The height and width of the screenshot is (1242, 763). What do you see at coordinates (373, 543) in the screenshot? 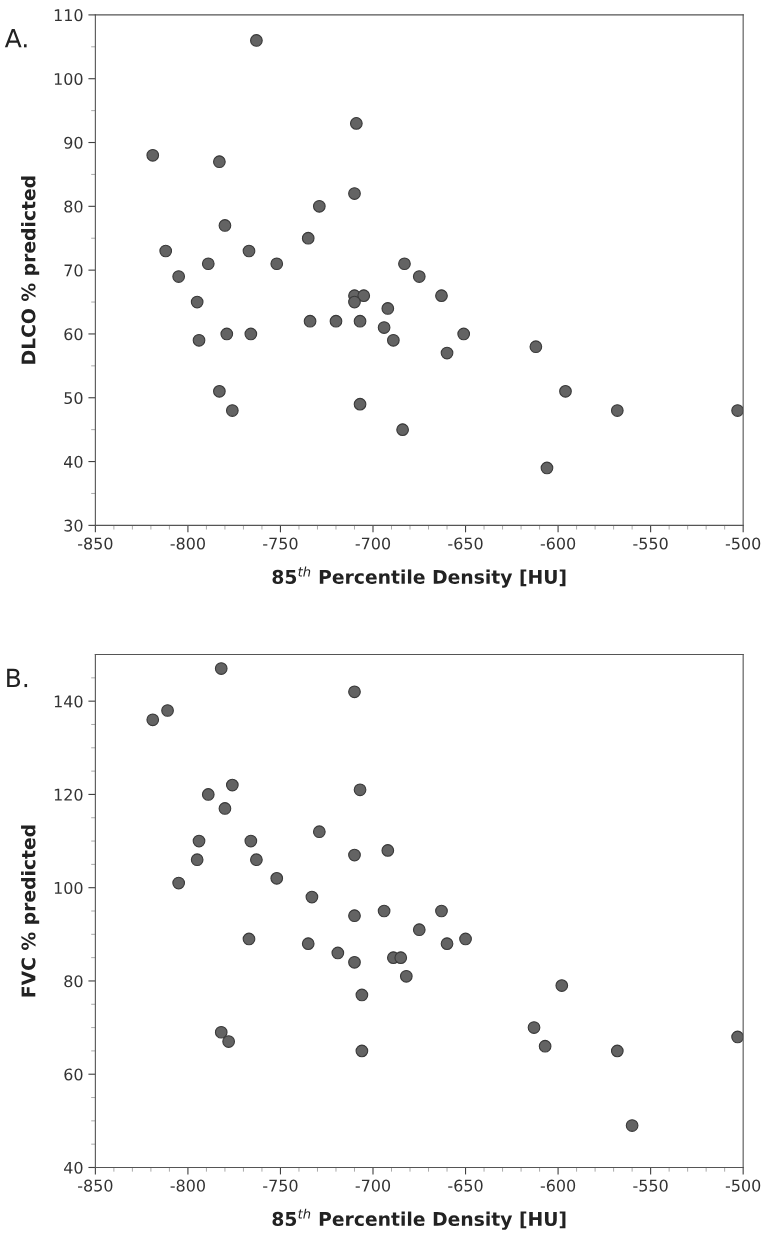
I see `x-tick-label: -700` at bounding box center [373, 543].